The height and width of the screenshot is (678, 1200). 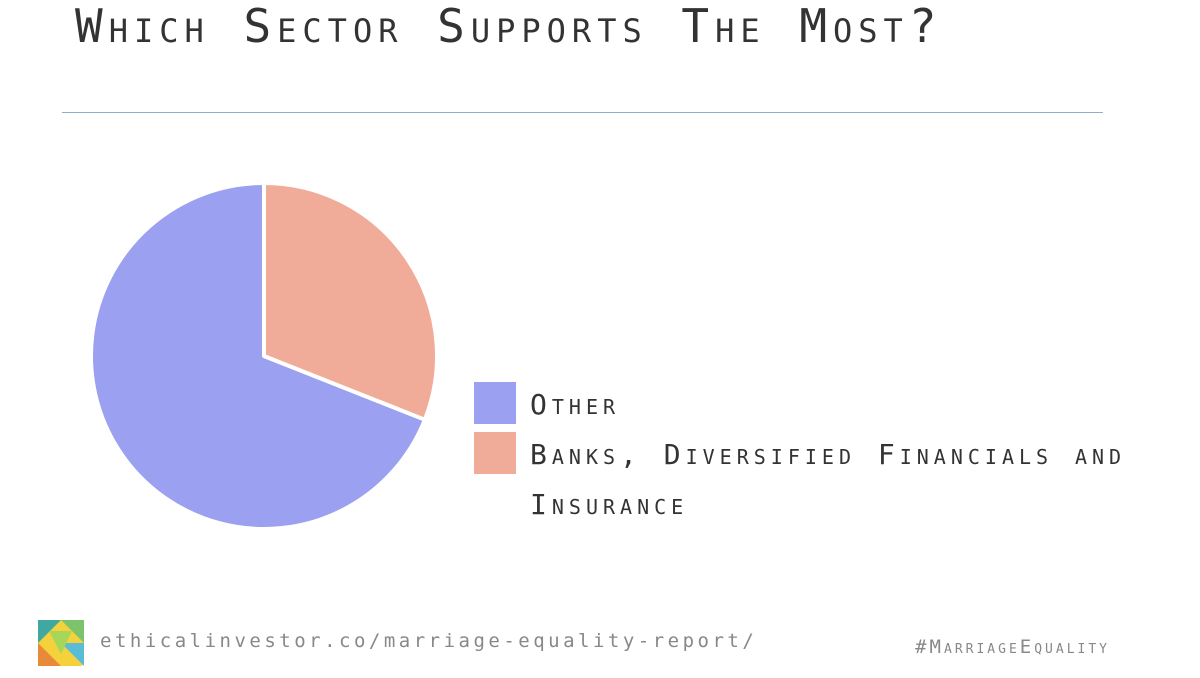 I want to click on title-rule, so click(x=582, y=112).